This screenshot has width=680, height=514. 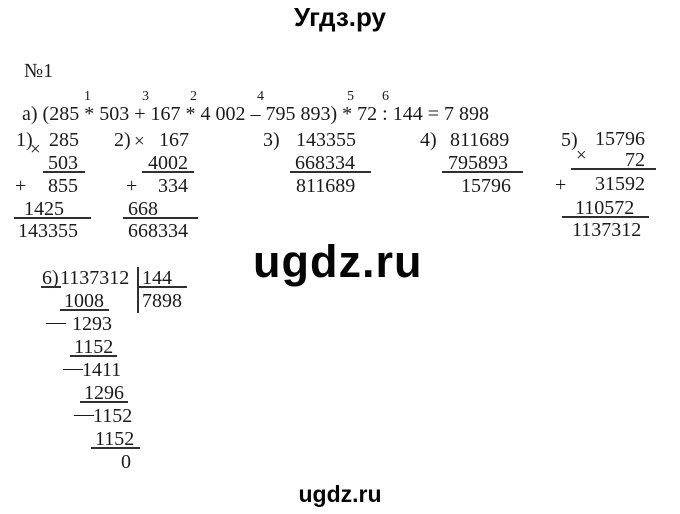 I want to click on step1-multiply-rule, so click(x=64, y=172).